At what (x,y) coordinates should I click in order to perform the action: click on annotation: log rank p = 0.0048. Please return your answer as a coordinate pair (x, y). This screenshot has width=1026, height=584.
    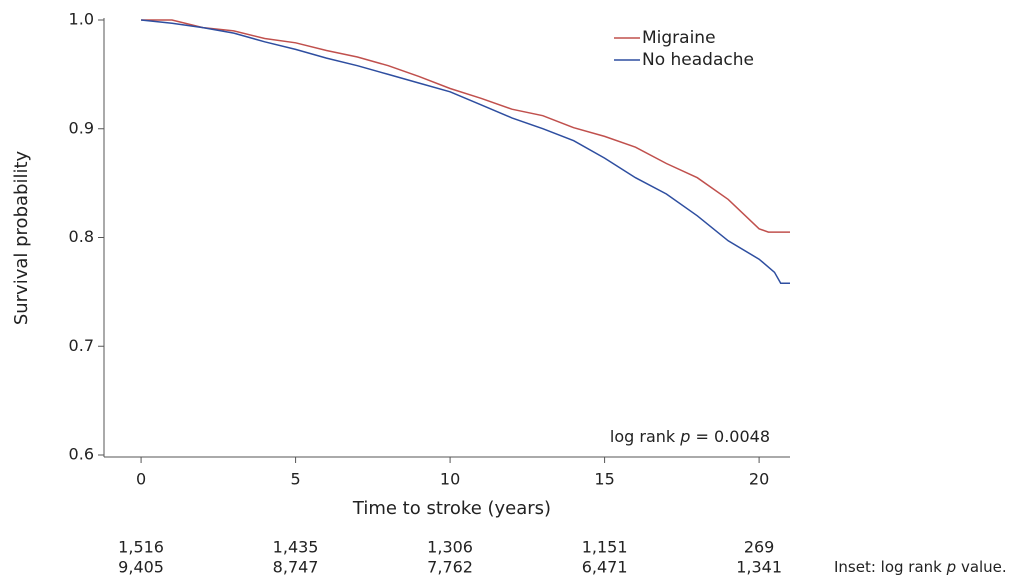
    Looking at the image, I should click on (690, 436).